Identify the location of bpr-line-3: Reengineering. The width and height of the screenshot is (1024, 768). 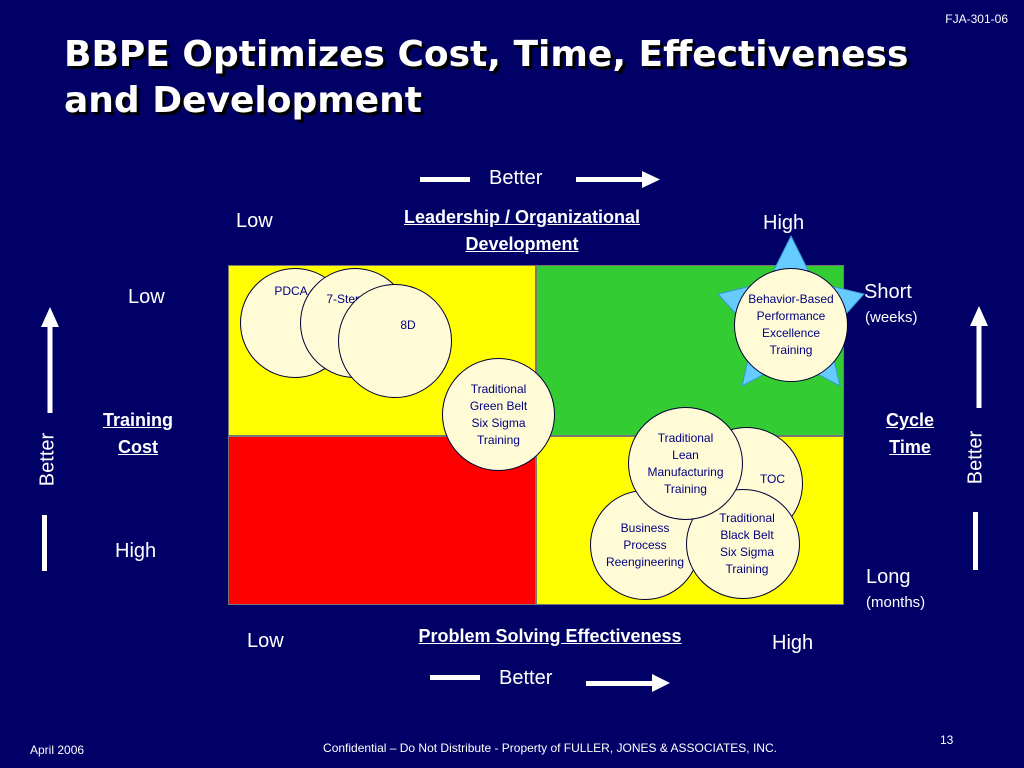
(645, 561).